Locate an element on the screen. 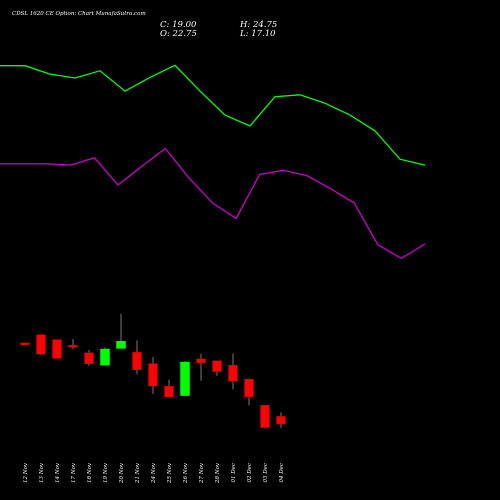 This screenshot has width=500, height=500. candlesticks is located at coordinates (153, 371).